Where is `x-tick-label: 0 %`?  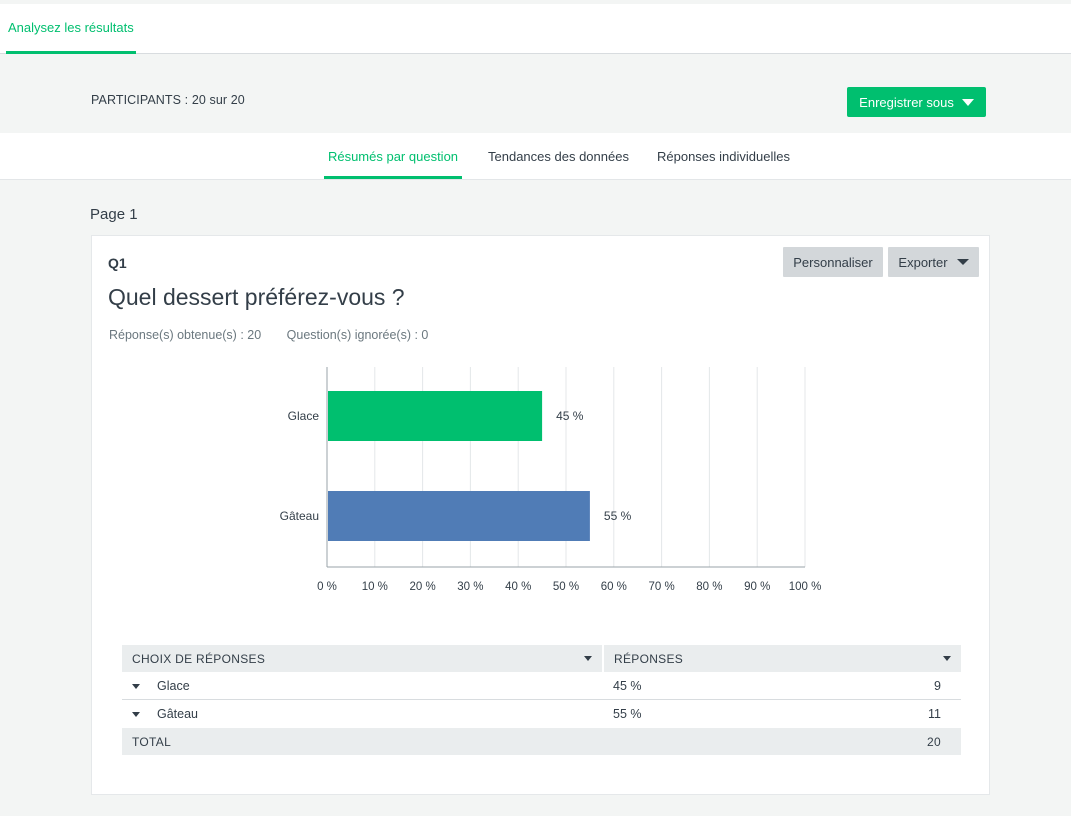
x-tick-label: 0 % is located at coordinates (327, 587).